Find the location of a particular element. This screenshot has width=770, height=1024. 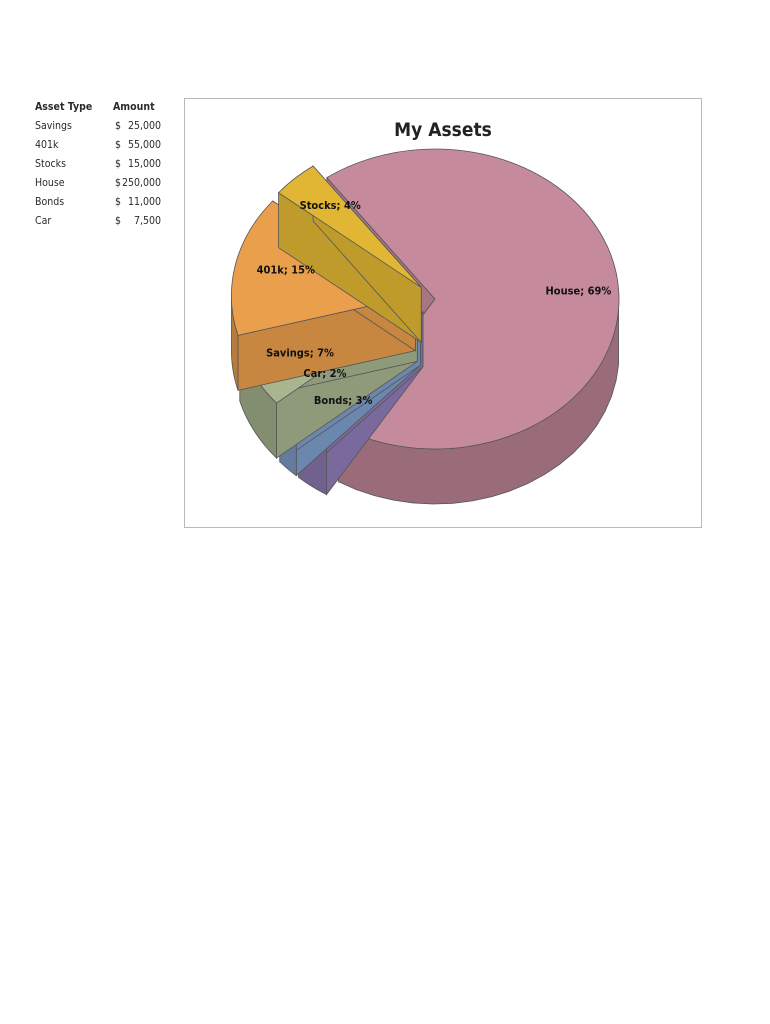

table-row-stocks: Stocks $ 15,000 is located at coordinates (100, 164).